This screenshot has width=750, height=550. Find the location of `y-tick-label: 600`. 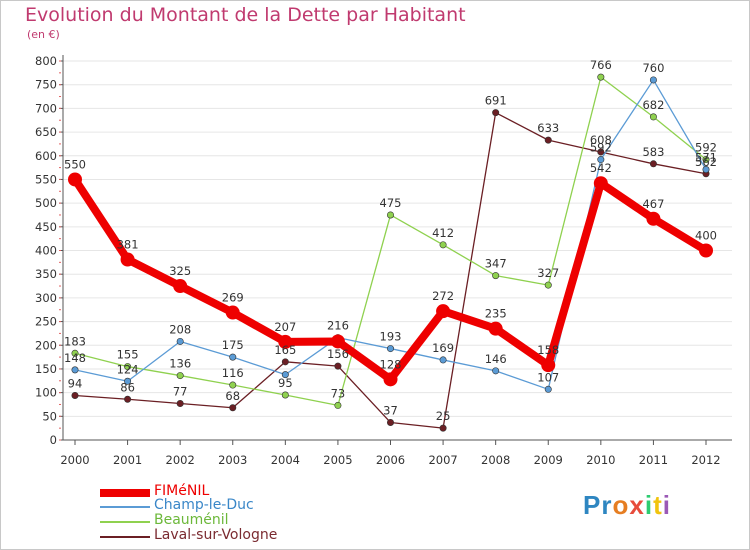

y-tick-label: 600 is located at coordinates (46, 156).